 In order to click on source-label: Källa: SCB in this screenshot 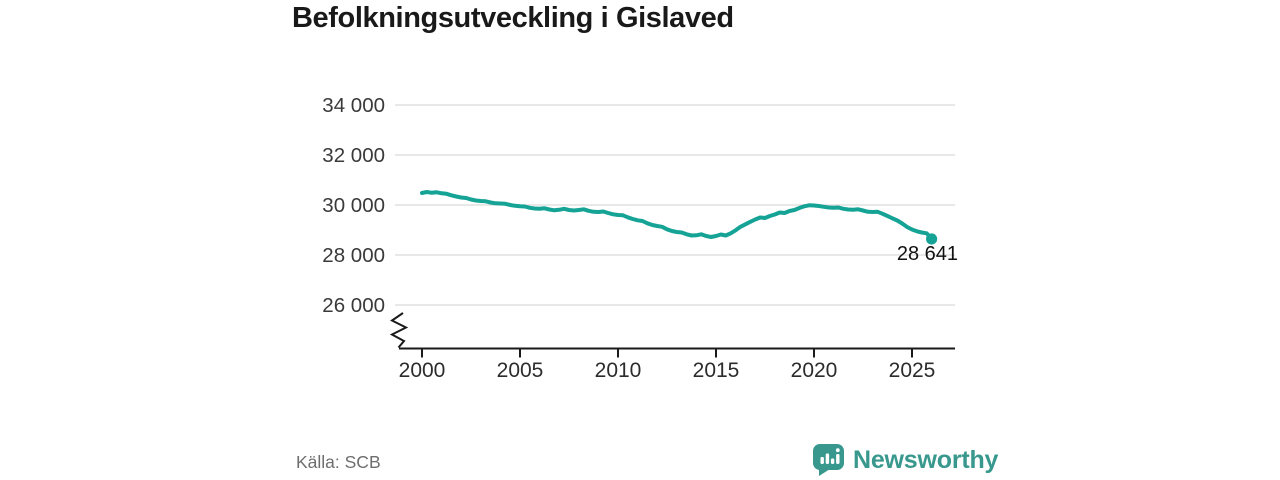, I will do `click(338, 462)`.